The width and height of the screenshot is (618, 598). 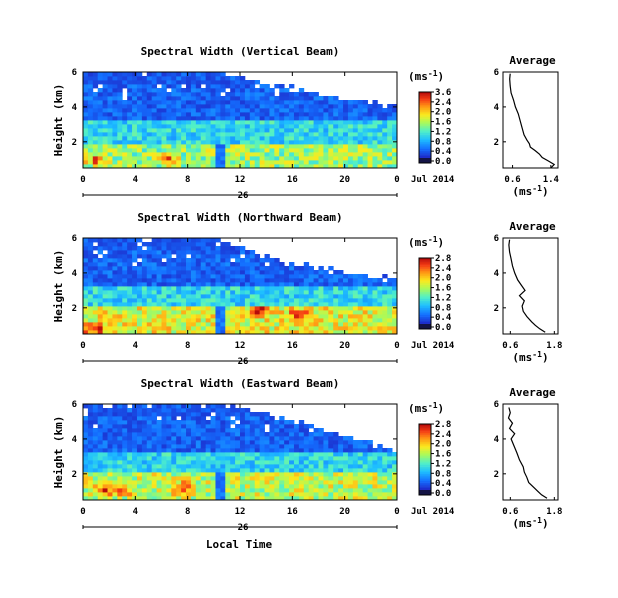 What do you see at coordinates (497, 274) in the screenshot?
I see `profile-y-tick-label: 4` at bounding box center [497, 274].